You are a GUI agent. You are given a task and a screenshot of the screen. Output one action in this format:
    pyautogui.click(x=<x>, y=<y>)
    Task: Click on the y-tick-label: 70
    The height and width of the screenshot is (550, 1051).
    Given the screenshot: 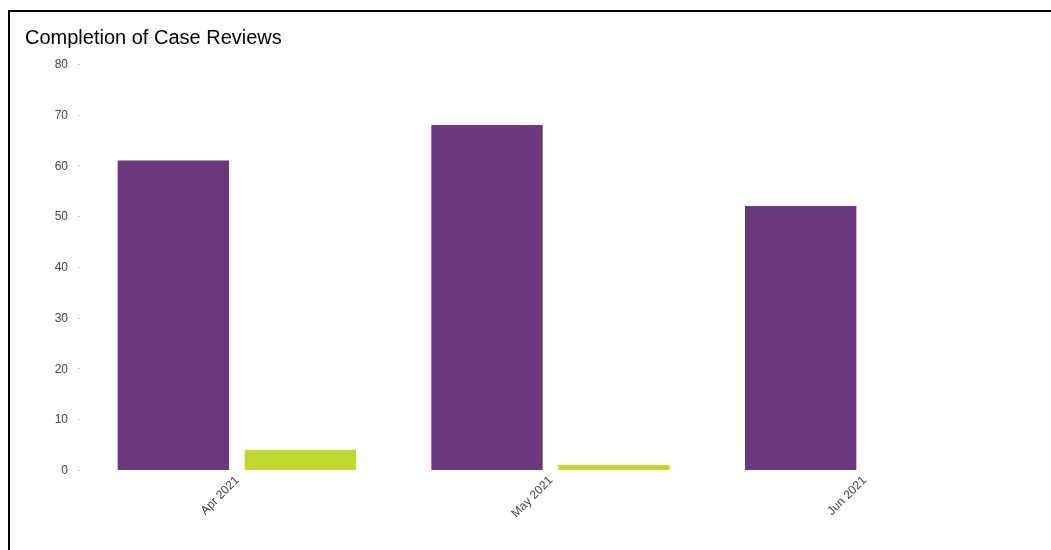 What is the action you would take?
    pyautogui.click(x=61, y=114)
    